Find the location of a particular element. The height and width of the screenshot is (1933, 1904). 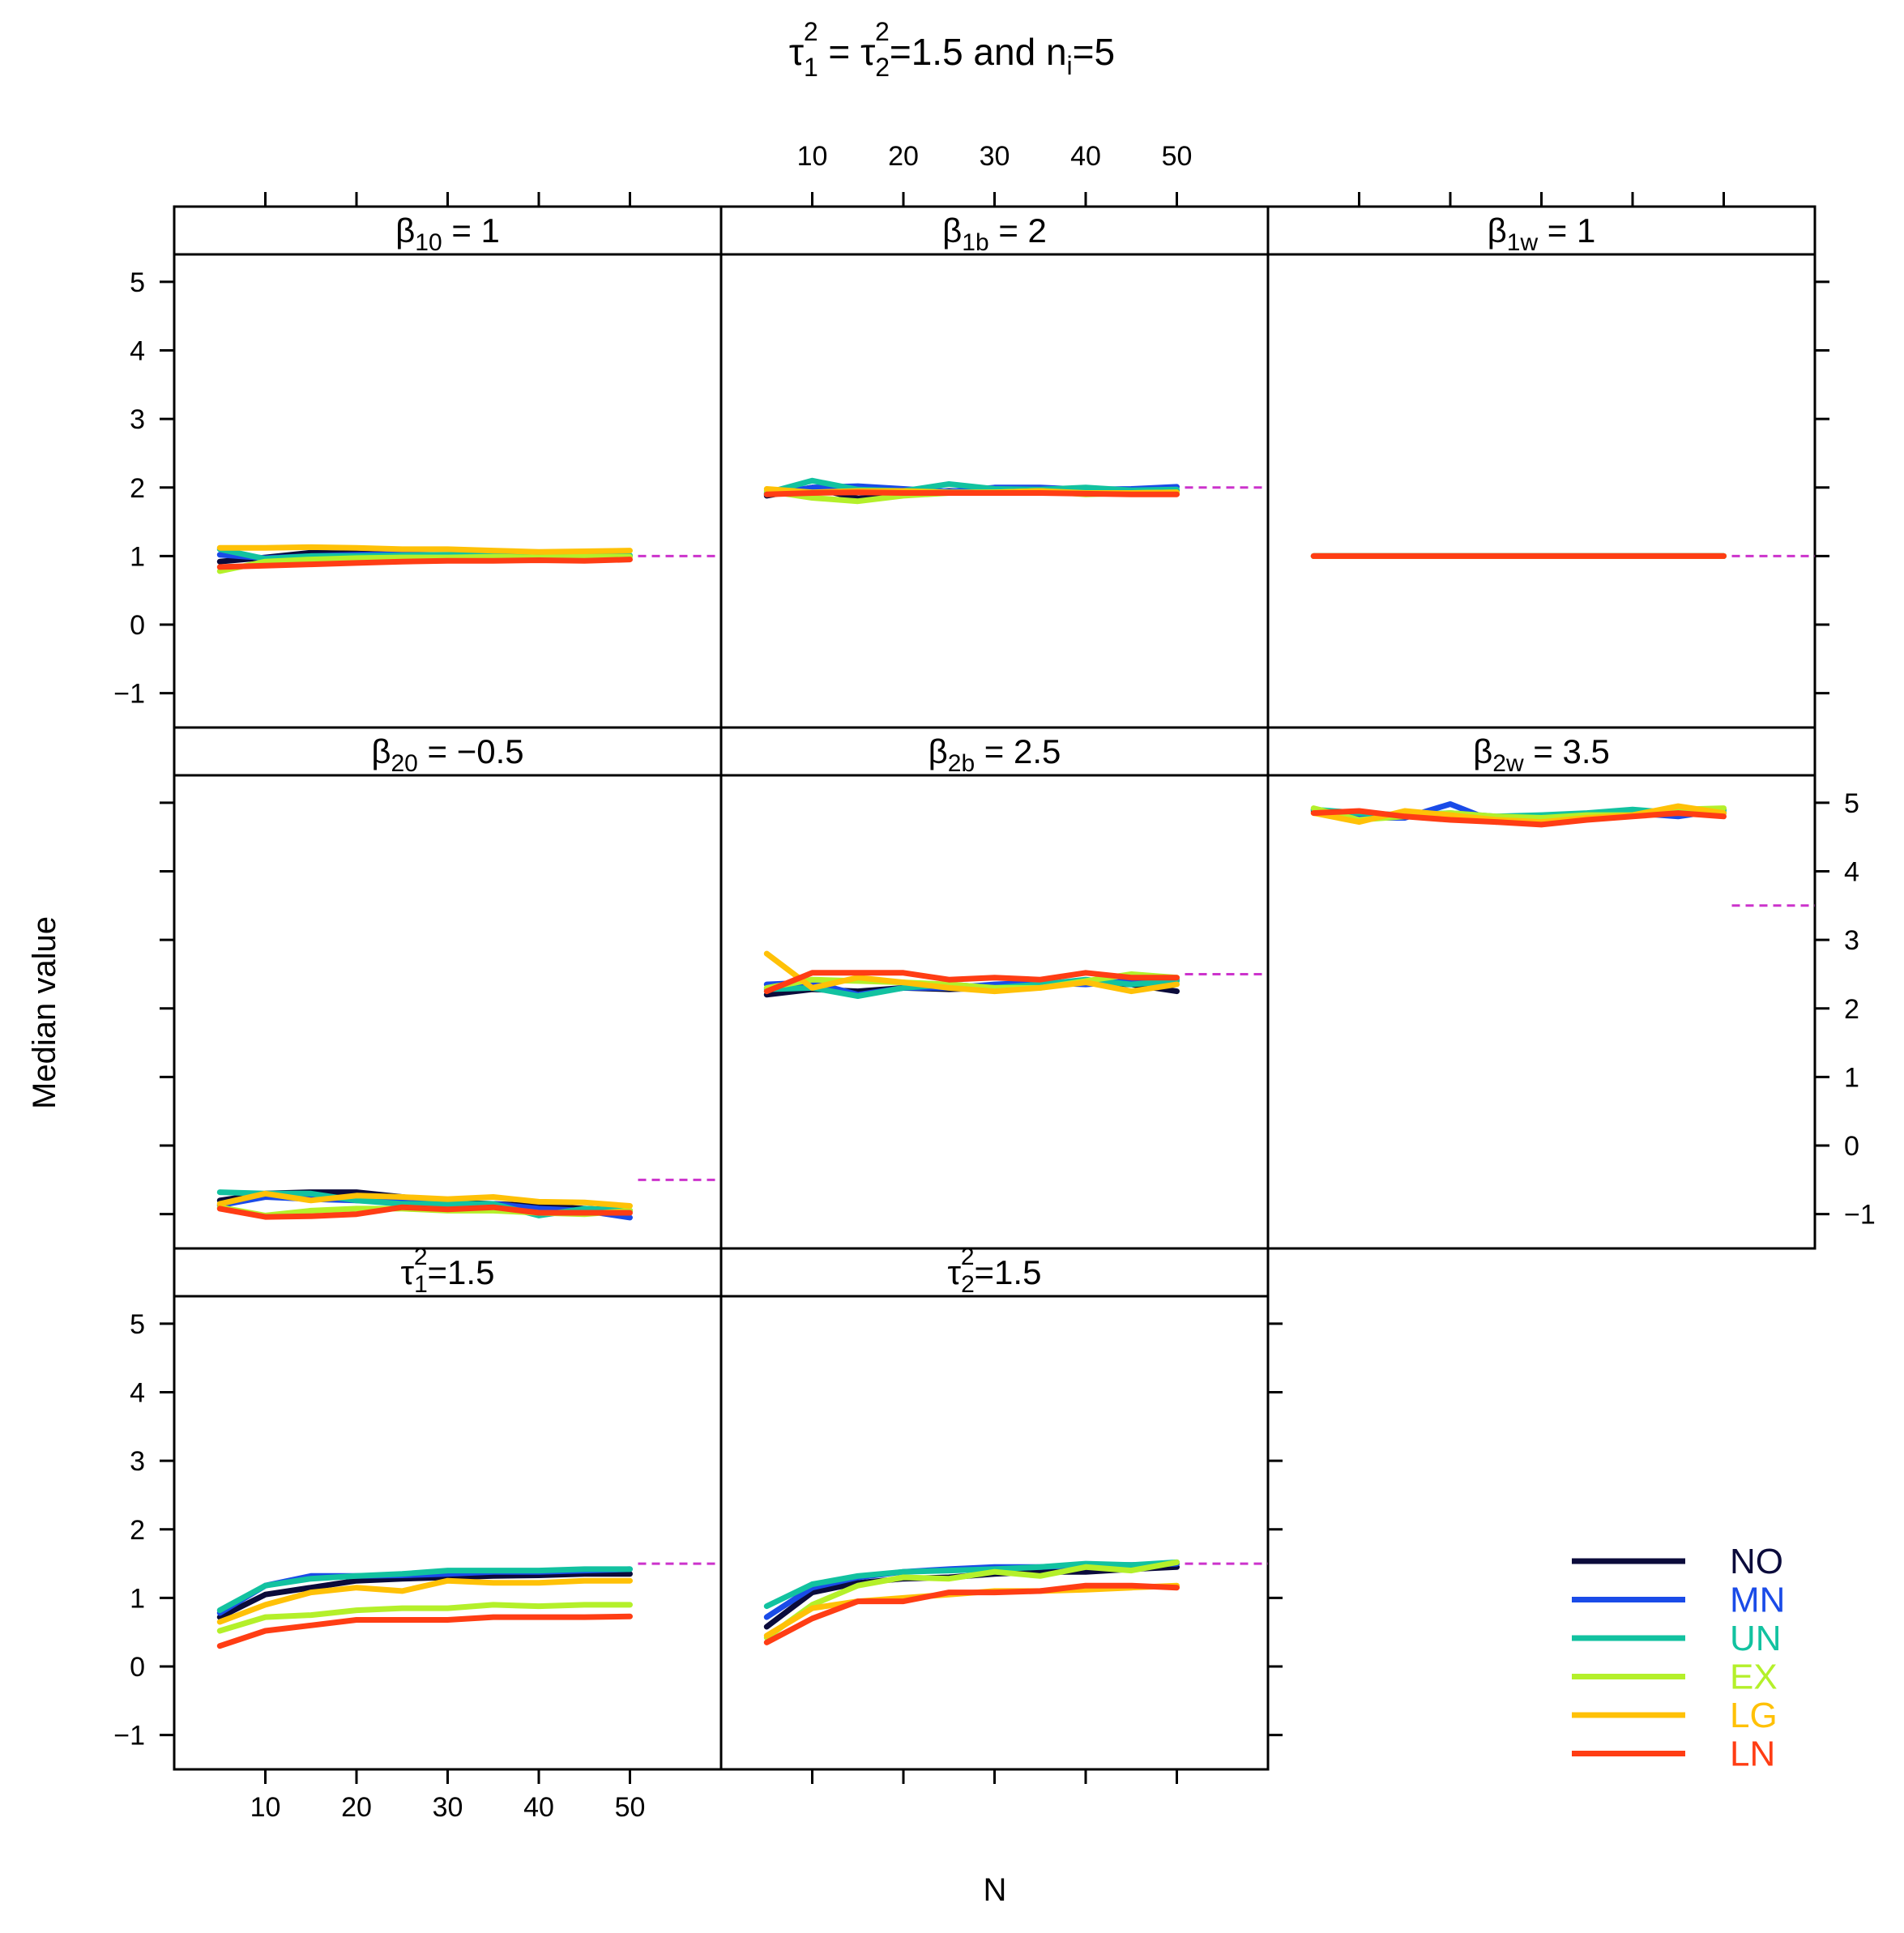

strip-label-b1b: β1b = 2 is located at coordinates (994, 233).